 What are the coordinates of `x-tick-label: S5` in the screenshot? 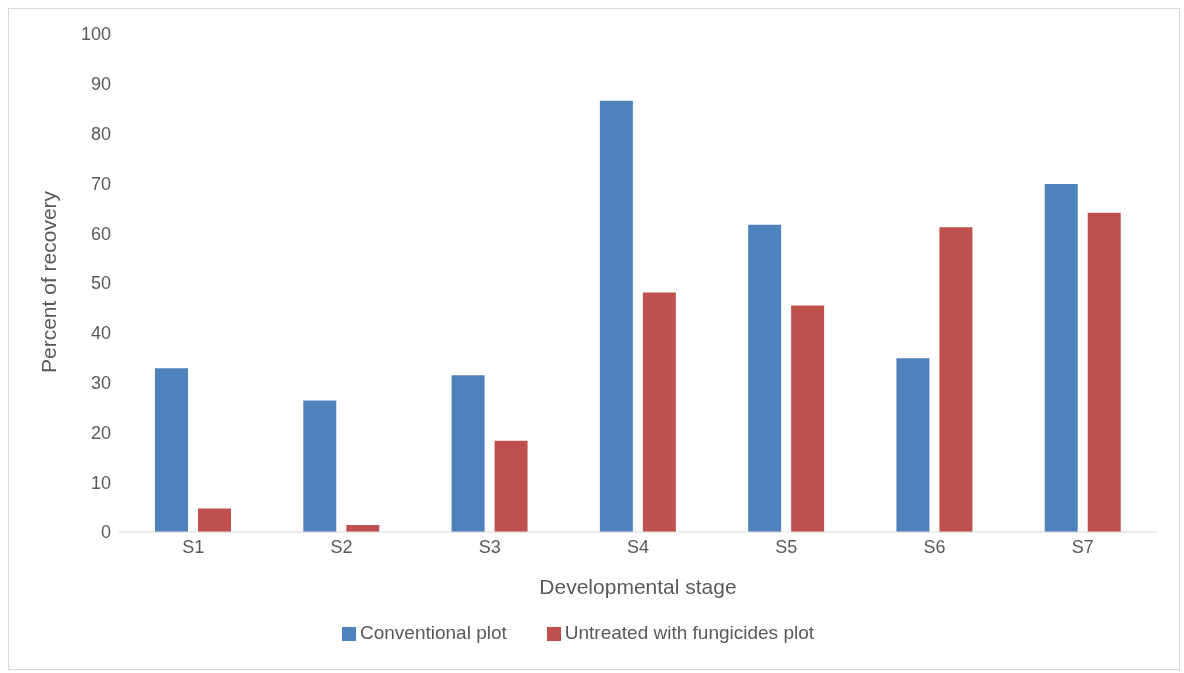 It's located at (786, 546).